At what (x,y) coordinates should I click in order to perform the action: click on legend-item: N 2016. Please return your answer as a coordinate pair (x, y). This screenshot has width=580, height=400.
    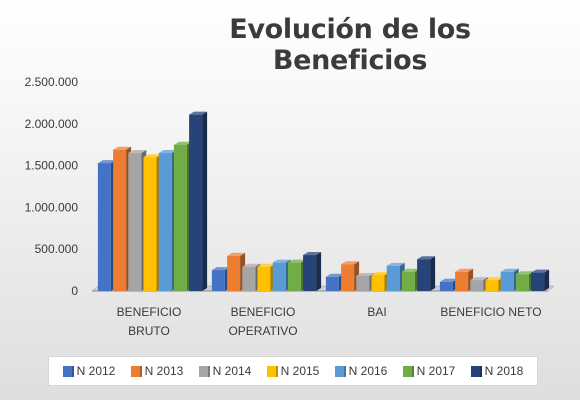
    Looking at the image, I should click on (361, 371).